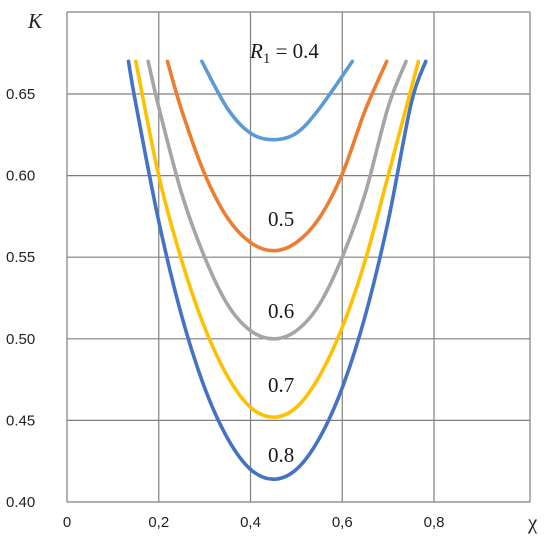 The image size is (550, 550). Describe the element at coordinates (277, 100) in the screenshot. I see `series-line-0.4` at that location.